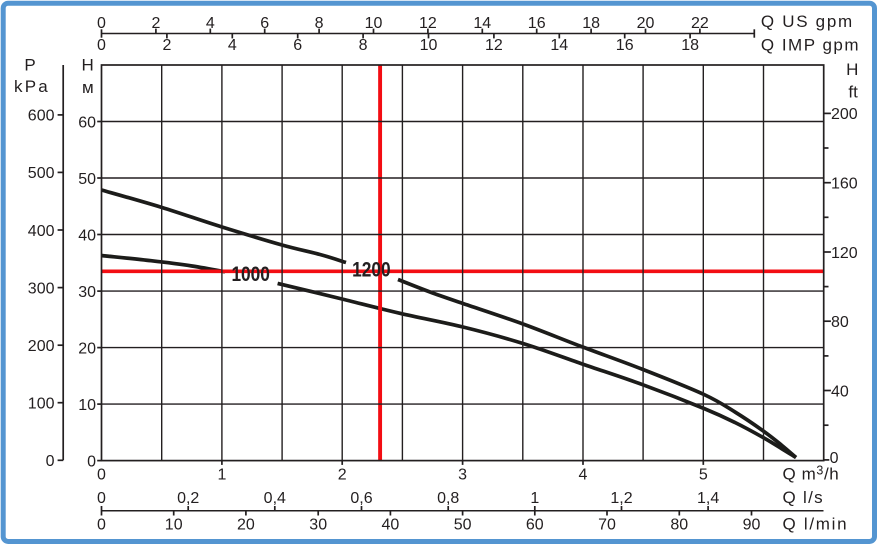 This screenshot has width=877, height=544. Describe the element at coordinates (700, 23) in the screenshot. I see `svg-text: 22` at that location.